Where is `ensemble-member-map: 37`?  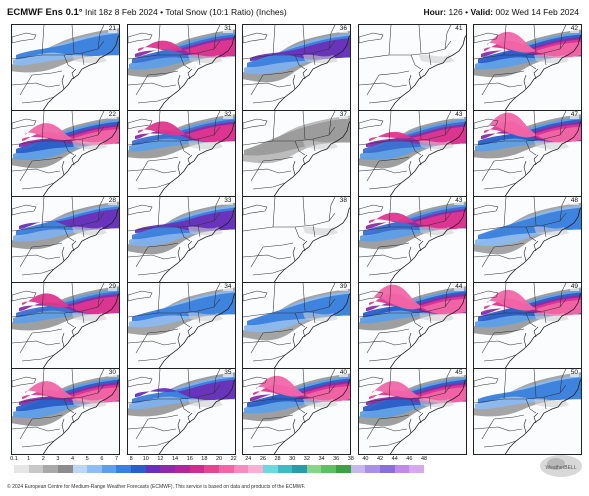 ensemble-member-map: 37 is located at coordinates (296, 153).